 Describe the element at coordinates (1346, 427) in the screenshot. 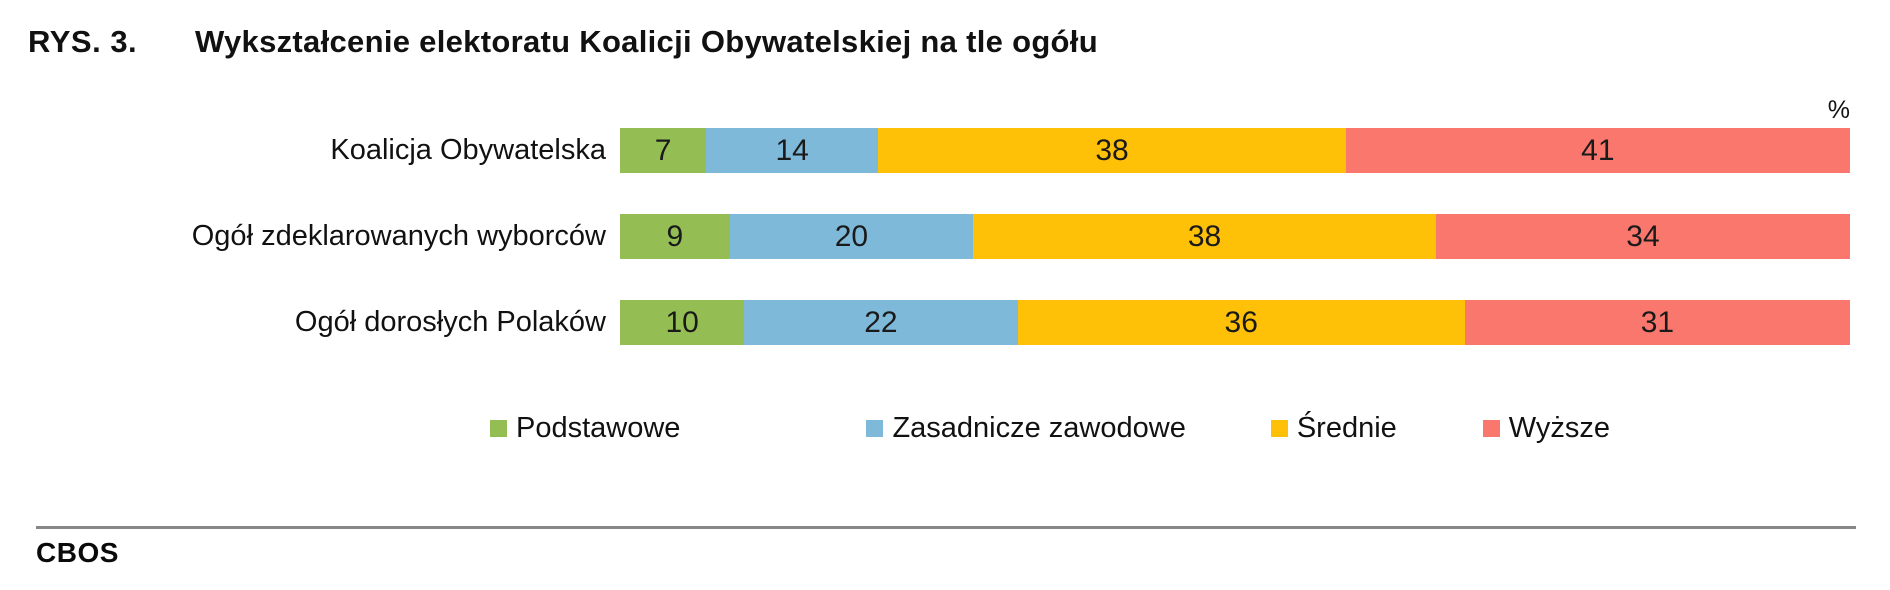

I see `legend-label: Średnie` at that location.